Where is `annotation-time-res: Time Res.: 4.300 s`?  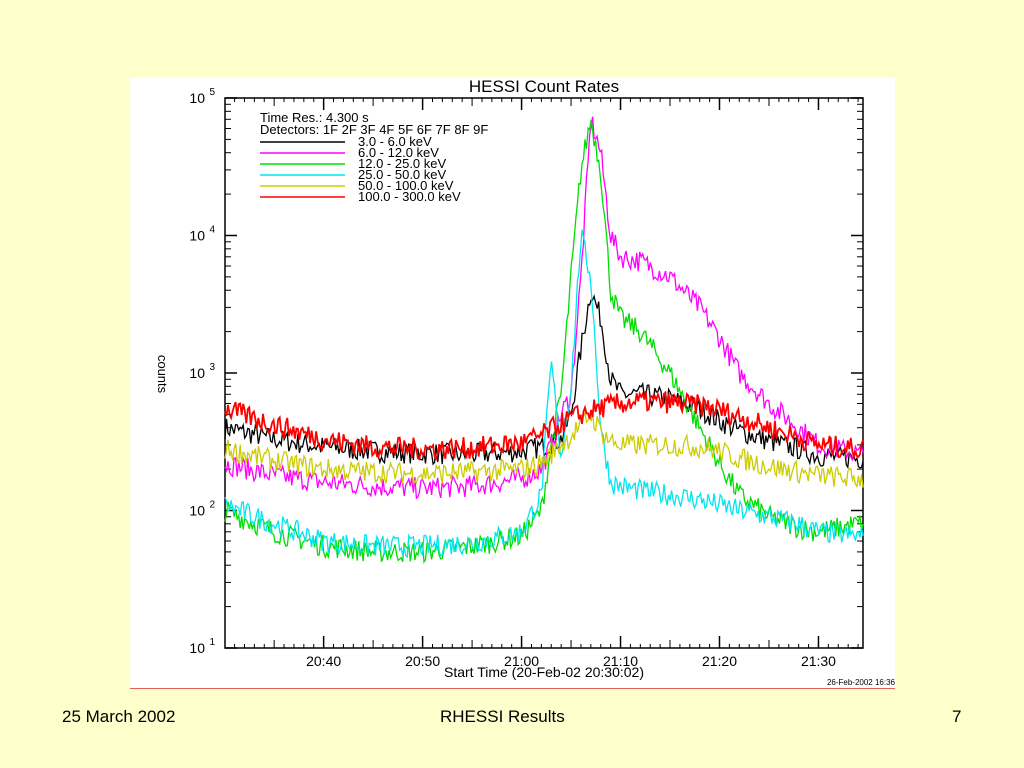 annotation-time-res: Time Res.: 4.300 s is located at coordinates (314, 117).